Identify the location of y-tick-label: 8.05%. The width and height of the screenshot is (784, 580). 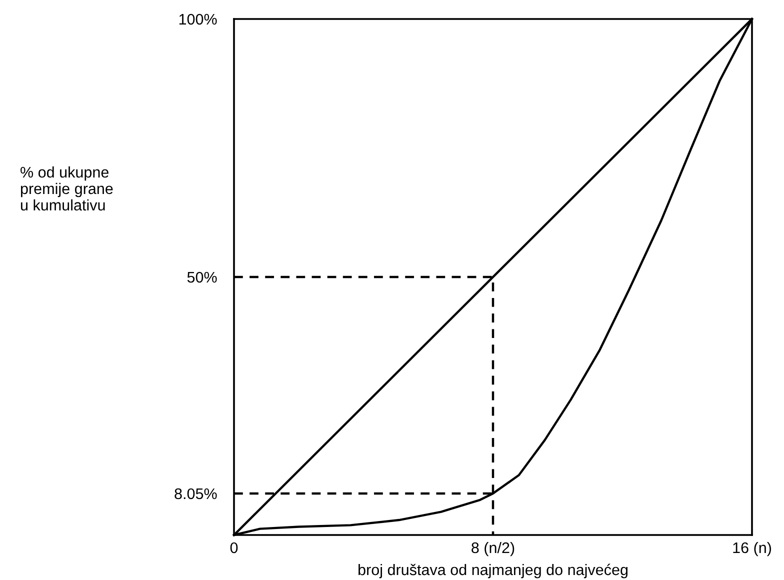
(195, 494).